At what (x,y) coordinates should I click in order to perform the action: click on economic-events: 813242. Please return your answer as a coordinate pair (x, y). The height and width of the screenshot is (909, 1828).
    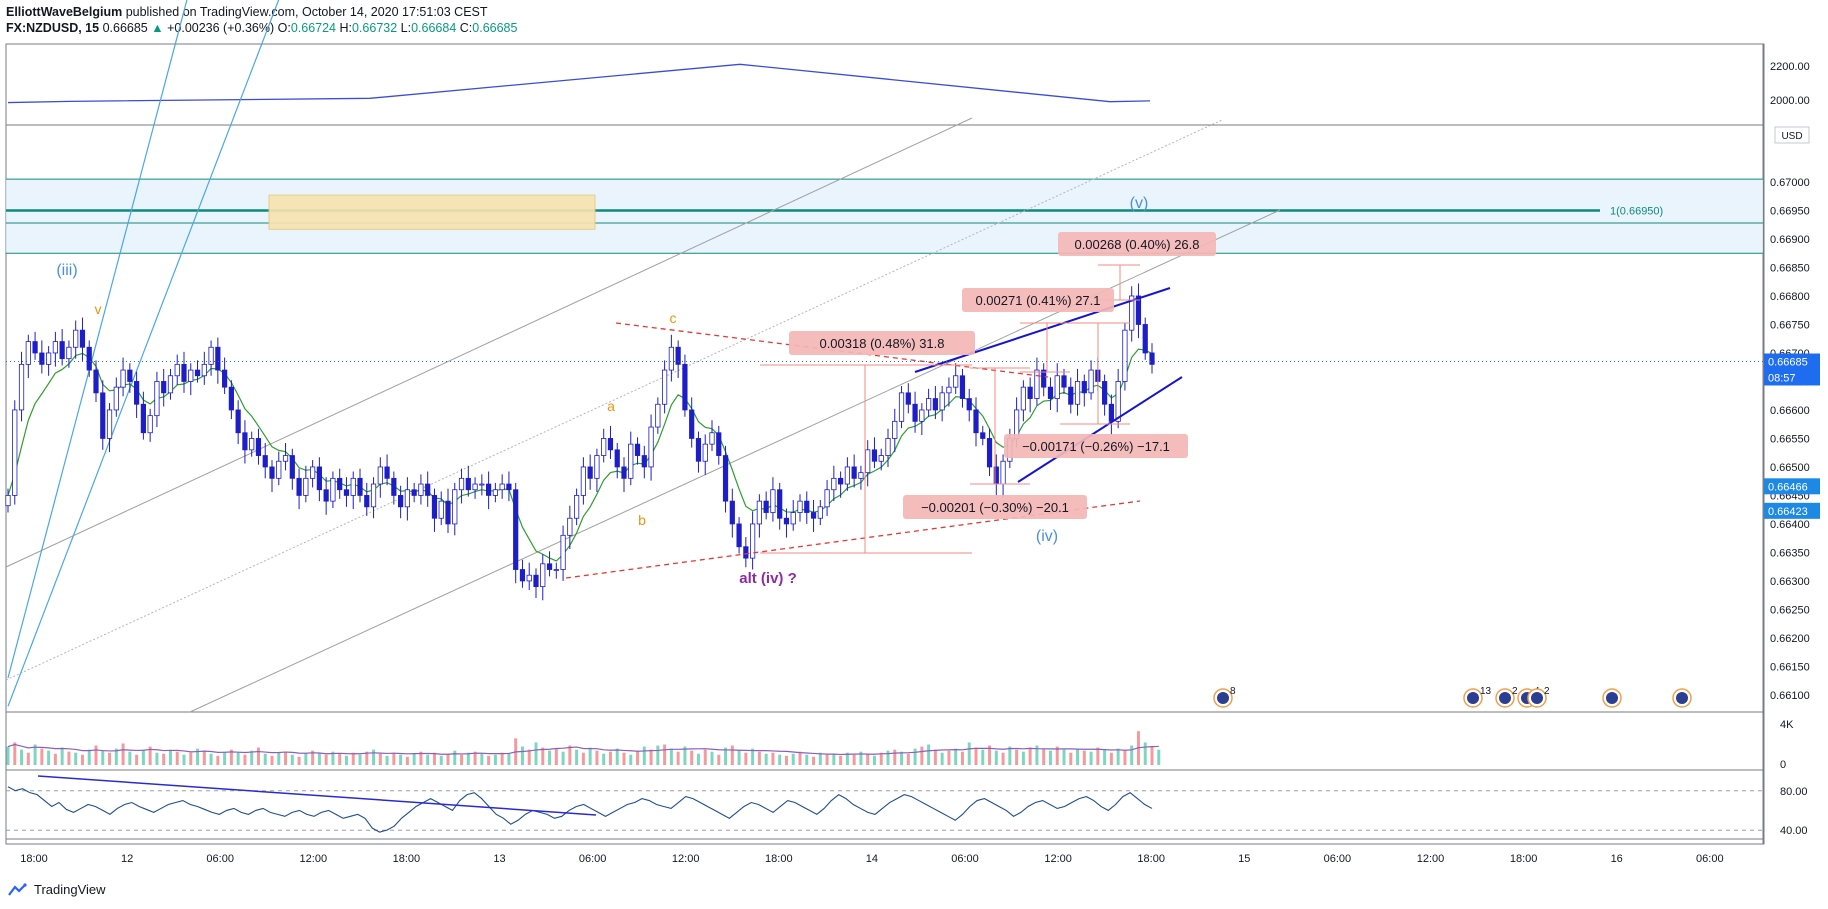
    Looking at the image, I should click on (1452, 697).